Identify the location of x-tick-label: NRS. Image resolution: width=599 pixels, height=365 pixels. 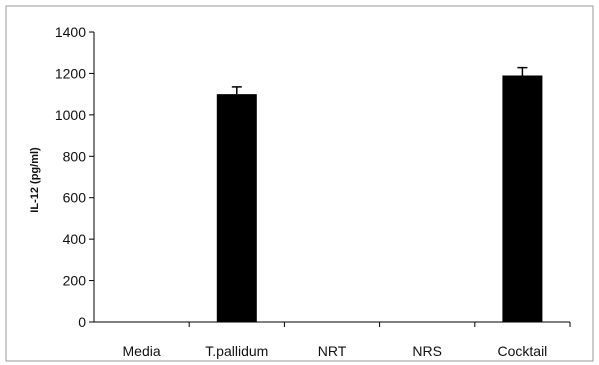
(427, 351).